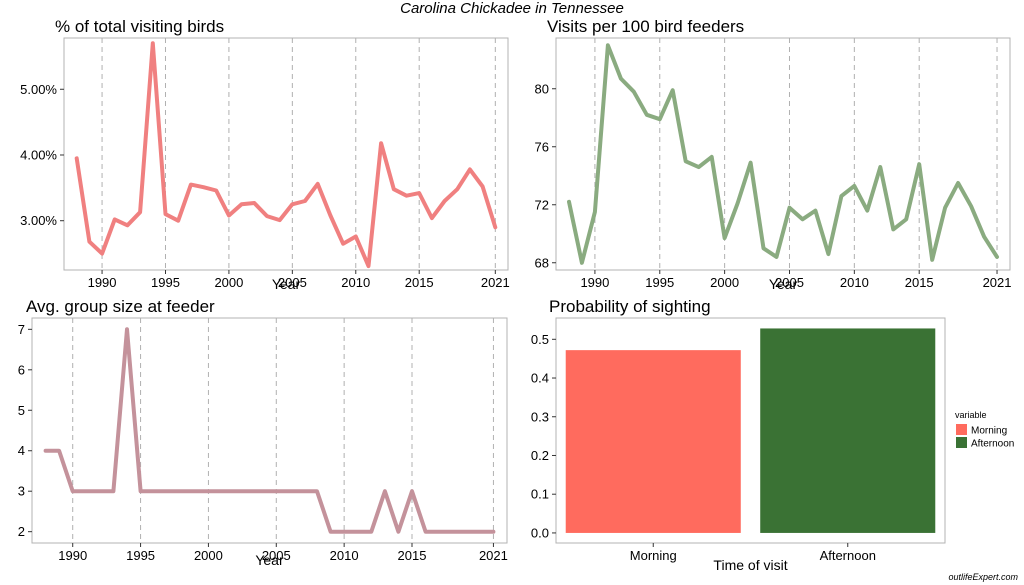 This screenshot has width=1024, height=585. What do you see at coordinates (848, 430) in the screenshot?
I see `bar-afternoon` at bounding box center [848, 430].